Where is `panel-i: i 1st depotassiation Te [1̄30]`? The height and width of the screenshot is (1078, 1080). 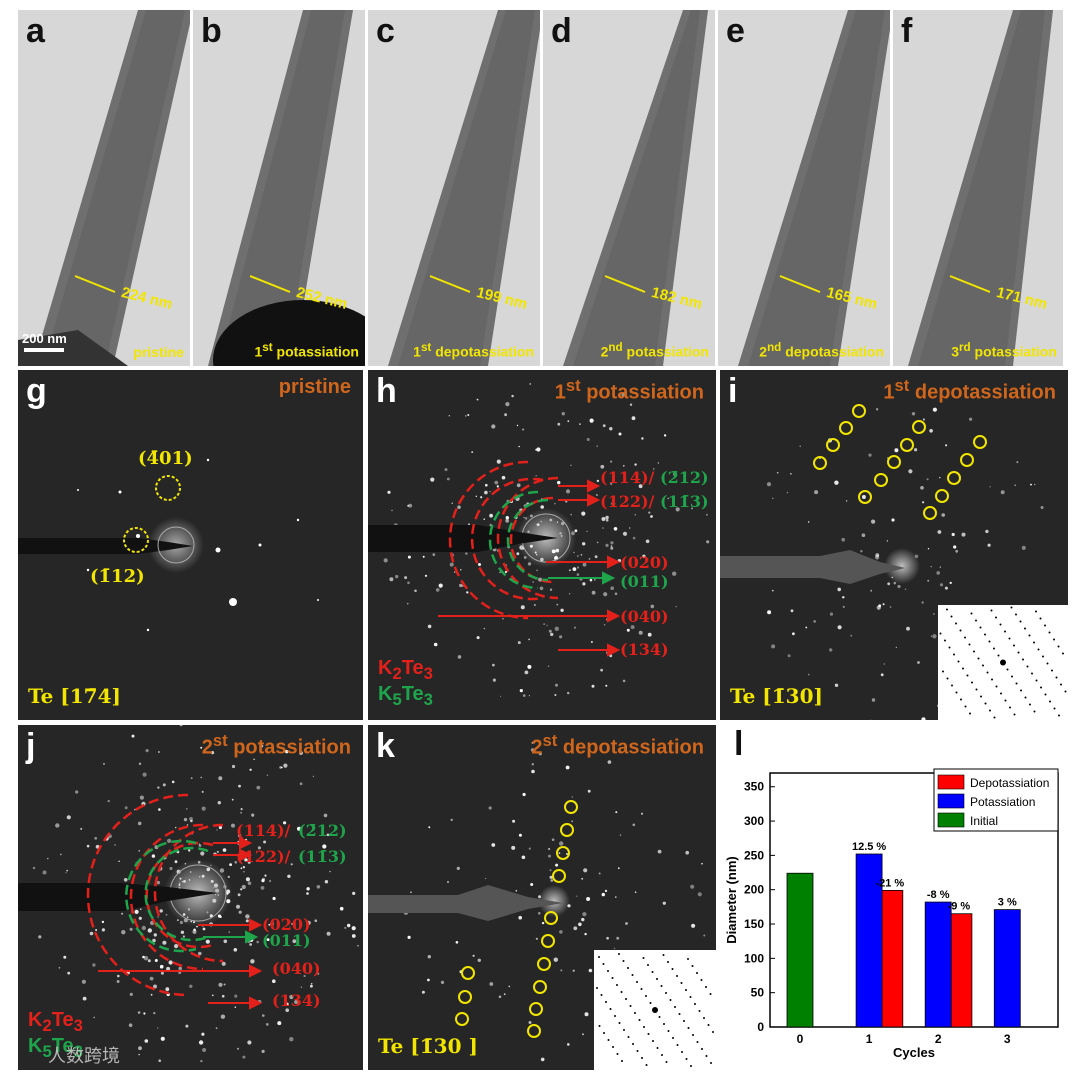
panel-i: i 1st depotassiation Te [1̄30] is located at coordinates (894, 545).